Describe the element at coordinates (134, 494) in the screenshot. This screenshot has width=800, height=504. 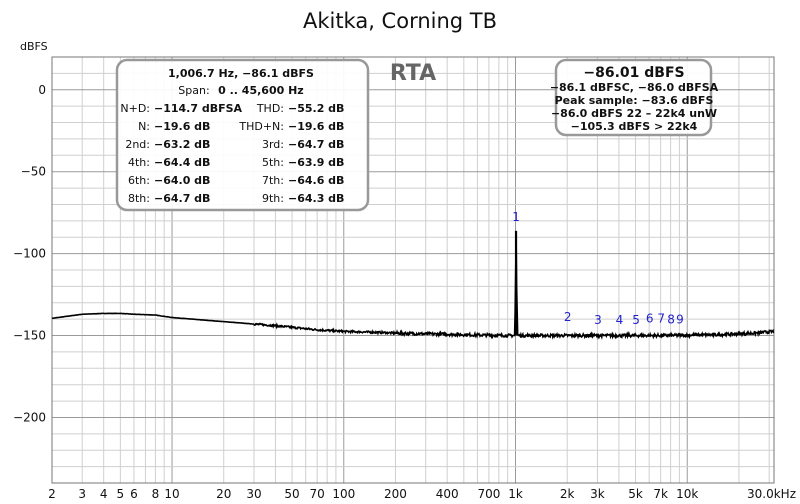
I see `x-tick-label: 6` at that location.